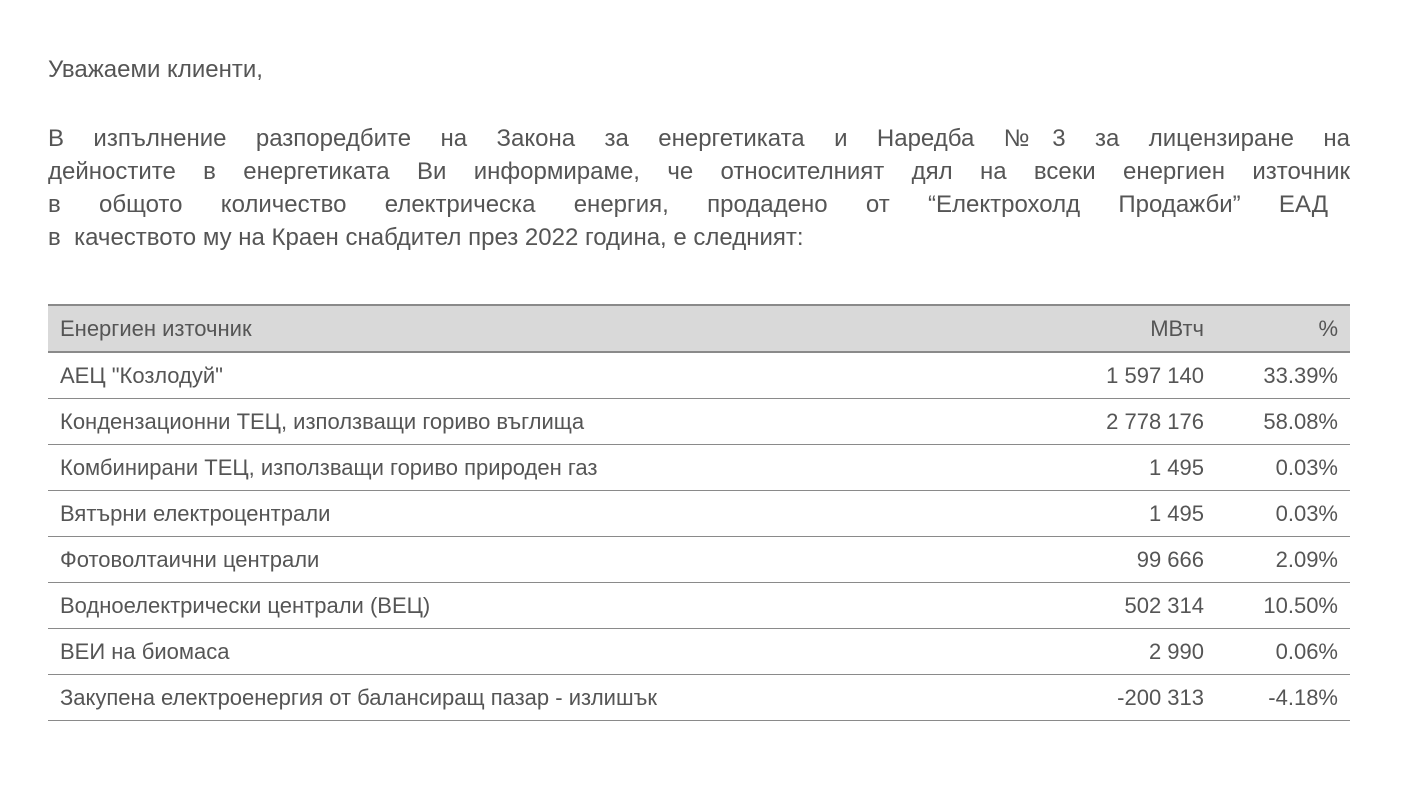 This screenshot has height=786, width=1420. Describe the element at coordinates (1283, 559) in the screenshot. I see `cell-percent: 2.09%` at that location.